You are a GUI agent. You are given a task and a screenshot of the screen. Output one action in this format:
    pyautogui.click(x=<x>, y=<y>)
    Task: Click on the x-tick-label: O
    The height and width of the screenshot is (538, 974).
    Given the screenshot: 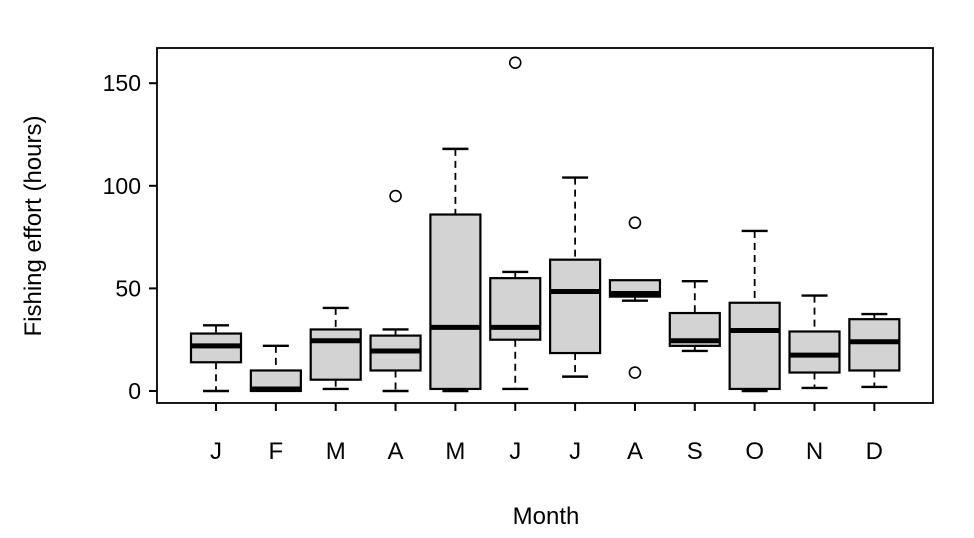 What is the action you would take?
    pyautogui.click(x=754, y=451)
    